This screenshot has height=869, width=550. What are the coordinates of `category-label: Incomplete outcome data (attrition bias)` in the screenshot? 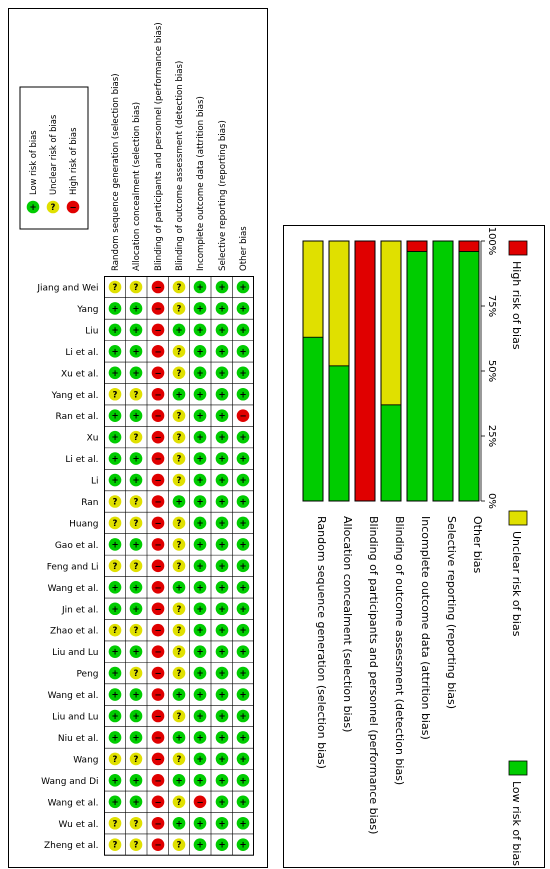 It's located at (425, 628).